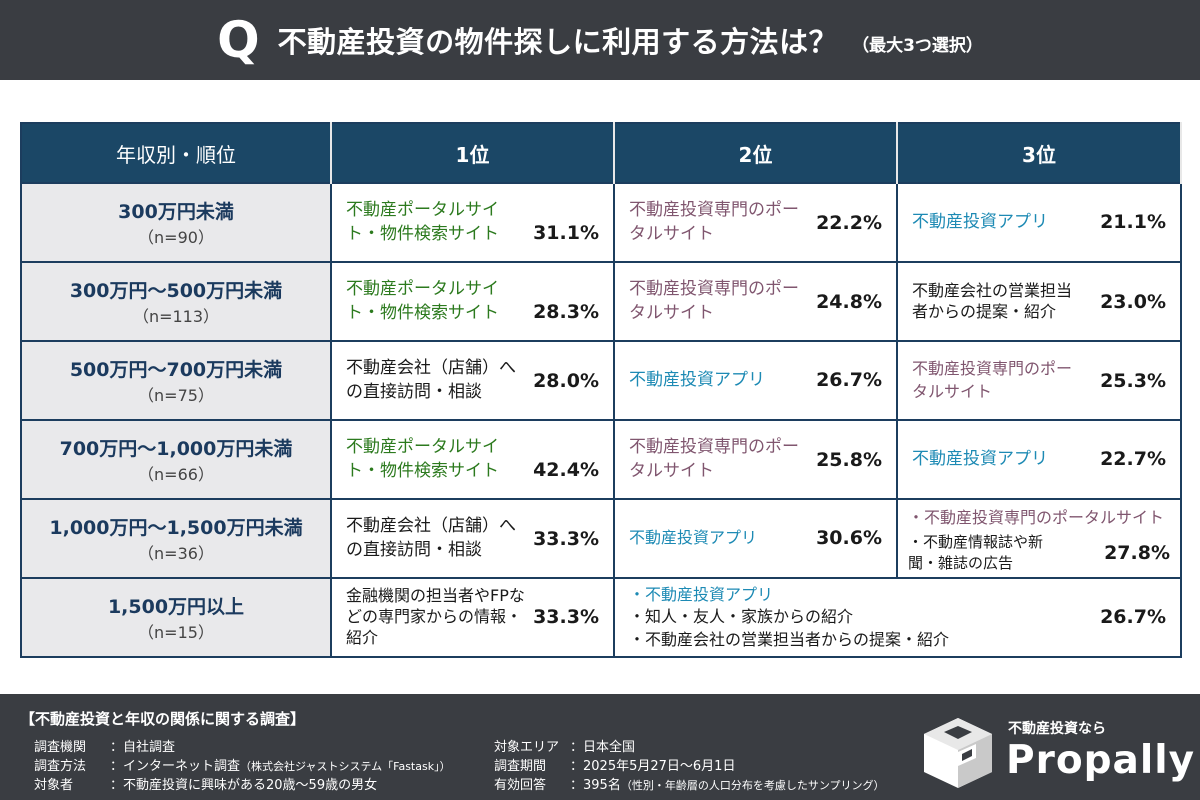 This screenshot has height=800, width=1200. I want to click on info-value: ：2025年5月27日～6月1日, so click(653, 766).